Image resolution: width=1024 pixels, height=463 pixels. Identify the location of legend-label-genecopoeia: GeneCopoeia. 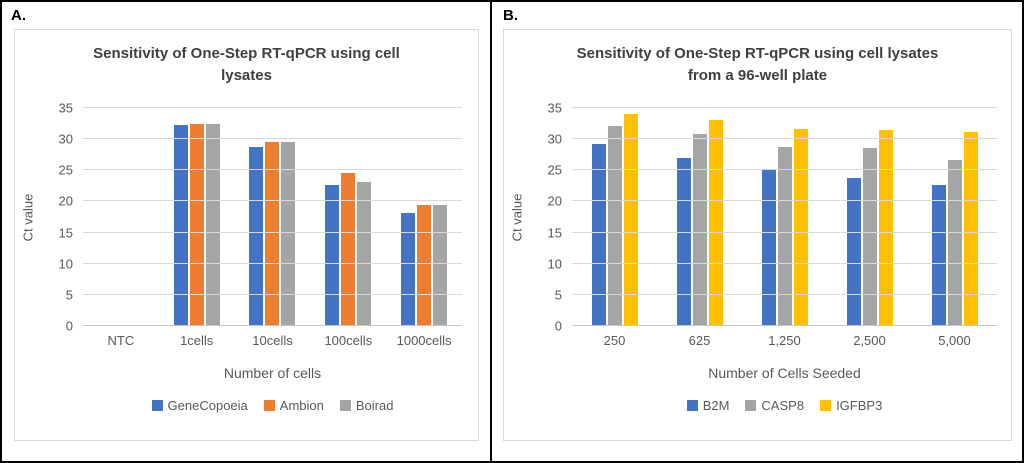
(207, 405).